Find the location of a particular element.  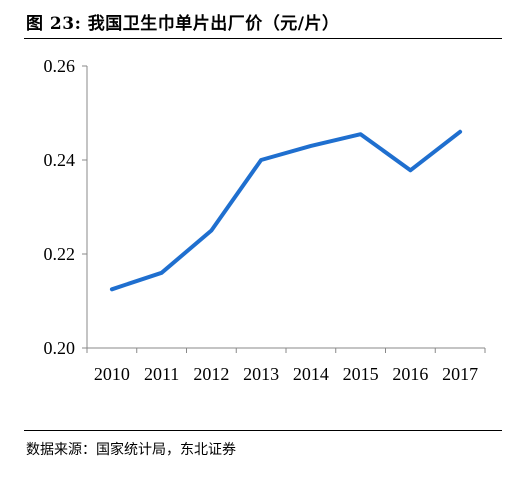

x-tick-label: 2014 is located at coordinates (311, 374).